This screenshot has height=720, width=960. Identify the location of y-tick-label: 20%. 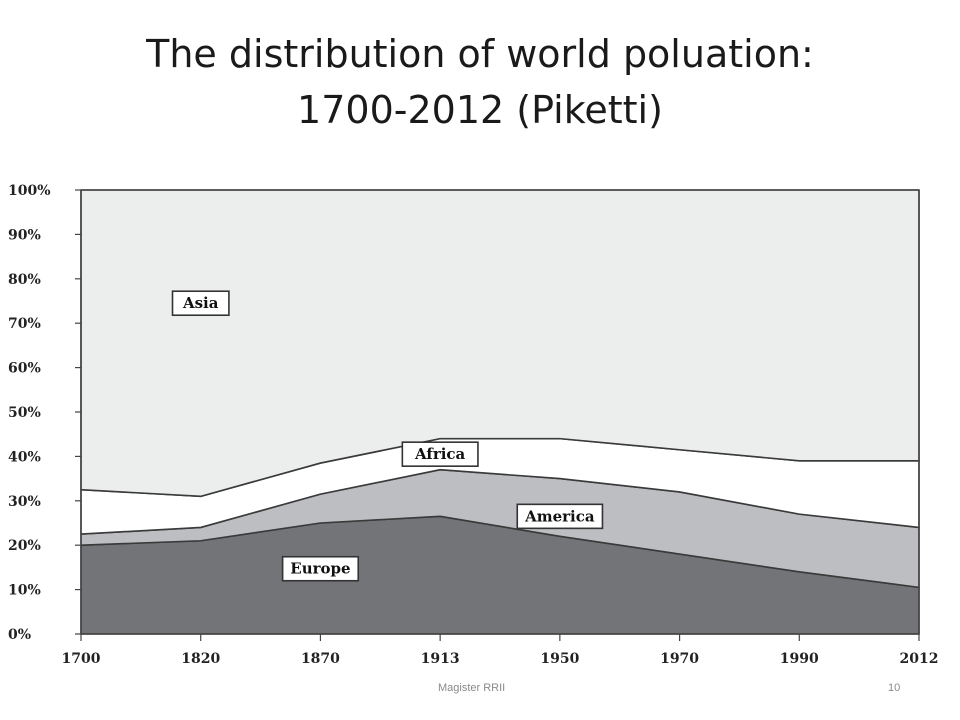
(24, 546).